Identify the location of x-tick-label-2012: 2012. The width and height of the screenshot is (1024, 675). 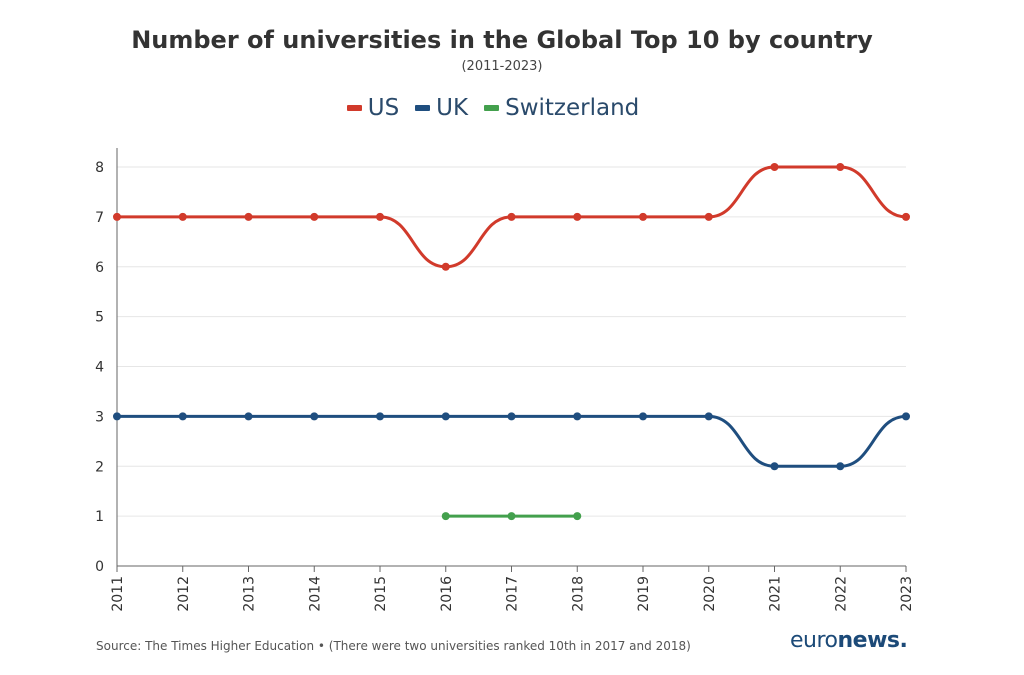
(184, 594).